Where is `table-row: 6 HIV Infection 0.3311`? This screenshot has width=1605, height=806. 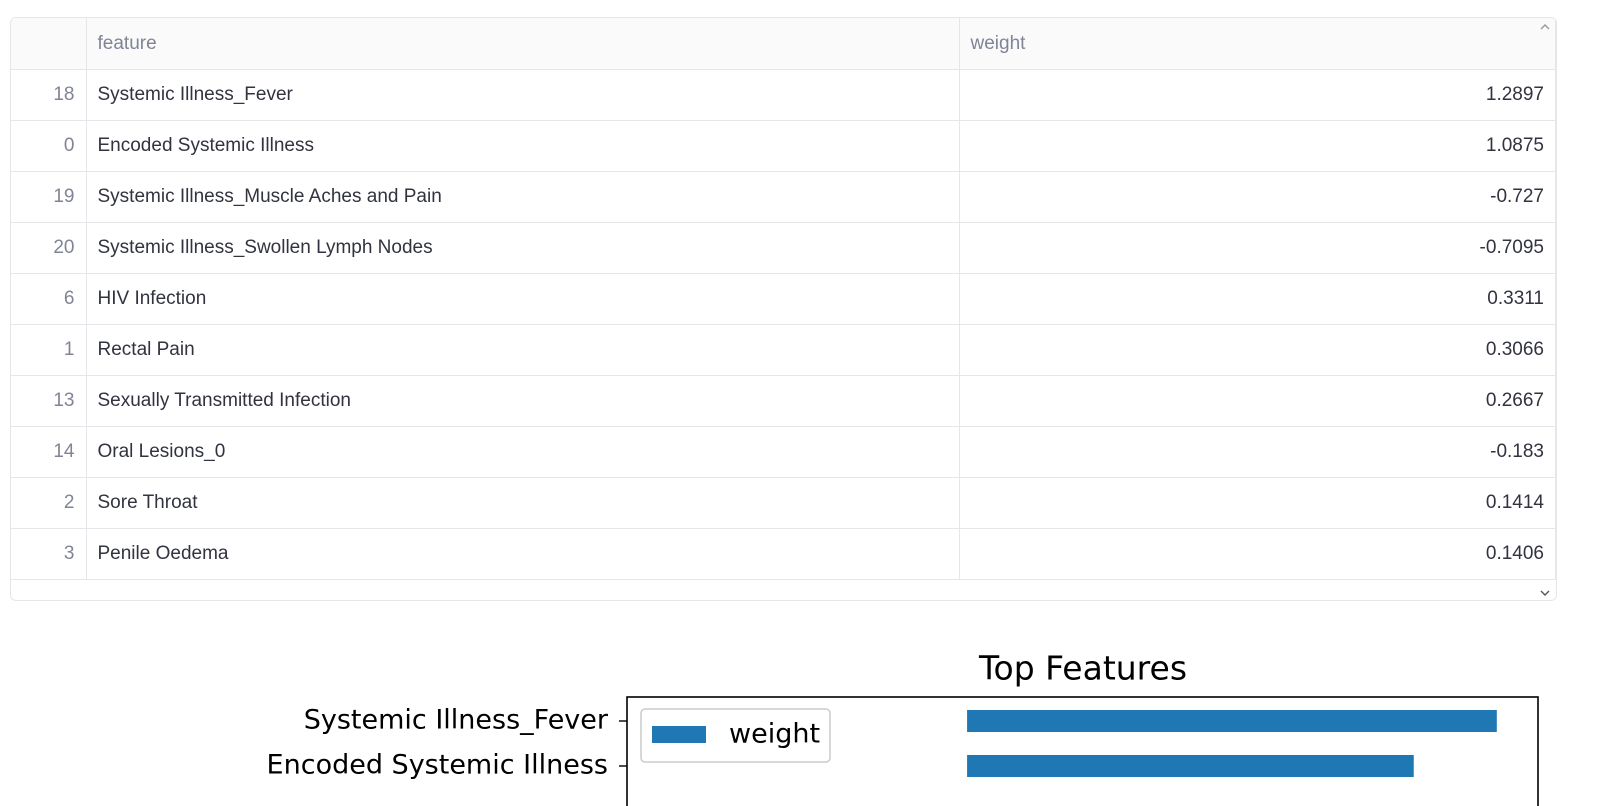
table-row: 6 HIV Infection 0.3311 is located at coordinates (783, 299).